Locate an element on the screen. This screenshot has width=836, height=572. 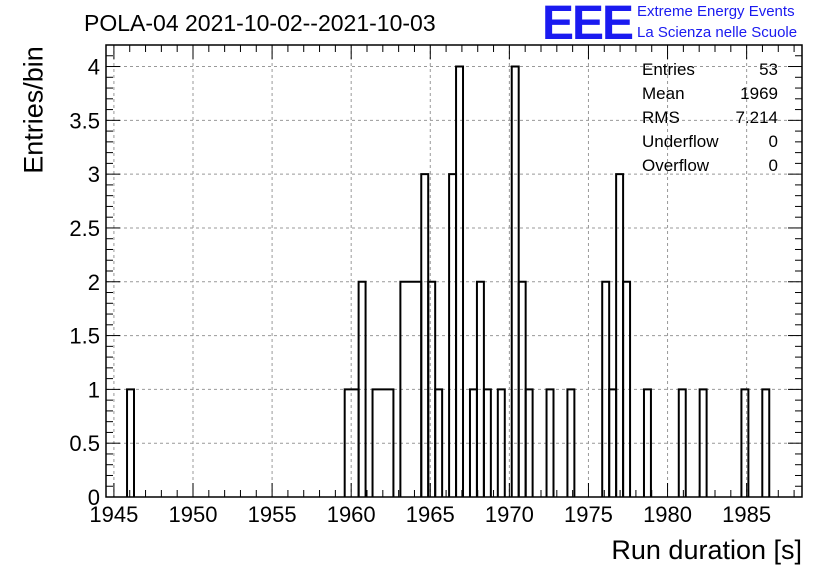
x-tick-label: 1965 is located at coordinates (430, 514).